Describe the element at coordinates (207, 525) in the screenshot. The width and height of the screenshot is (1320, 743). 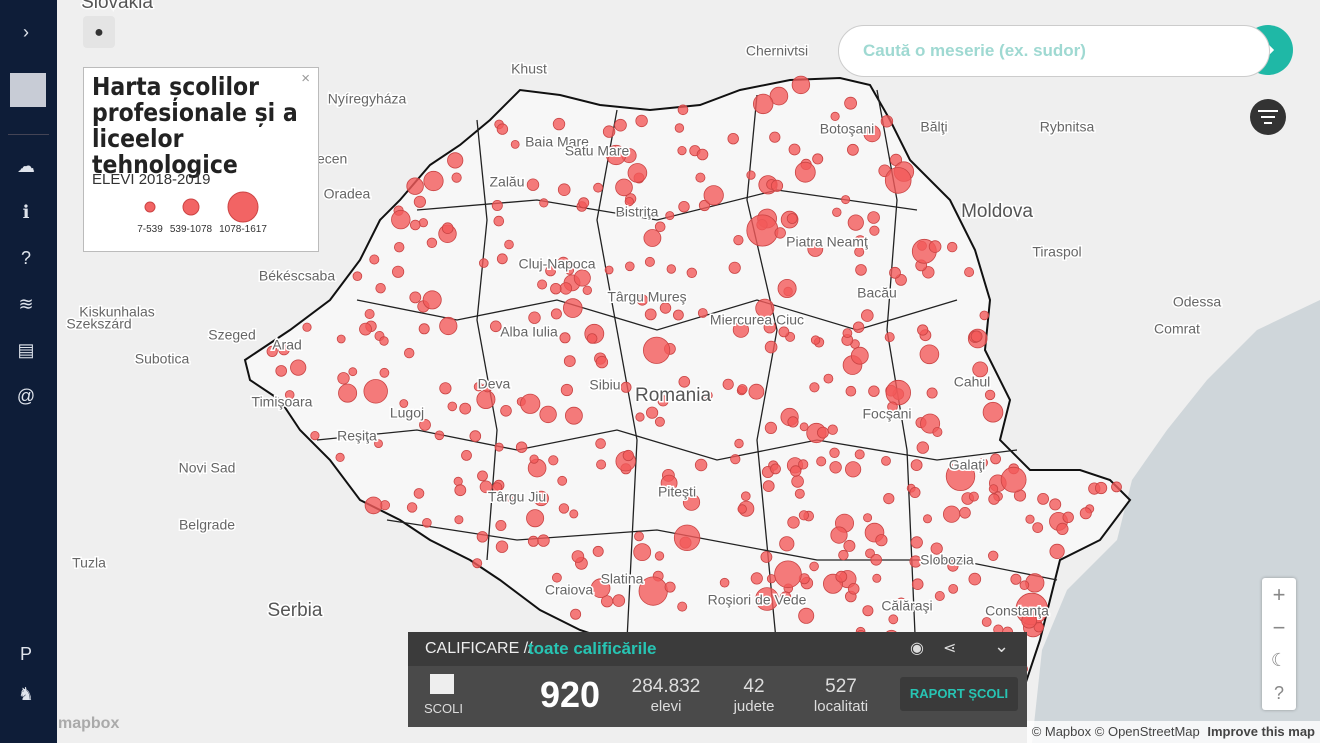
I see `place-label: Belgrade` at that location.